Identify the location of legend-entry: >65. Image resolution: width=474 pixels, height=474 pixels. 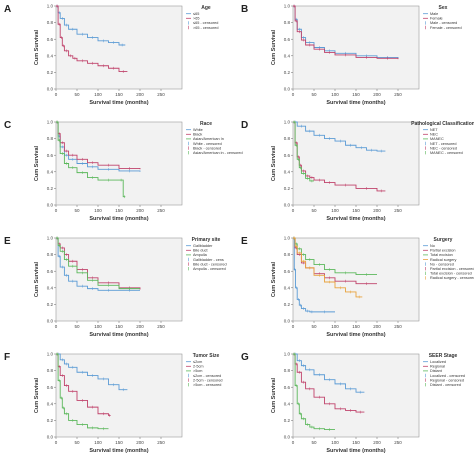
(196, 19).